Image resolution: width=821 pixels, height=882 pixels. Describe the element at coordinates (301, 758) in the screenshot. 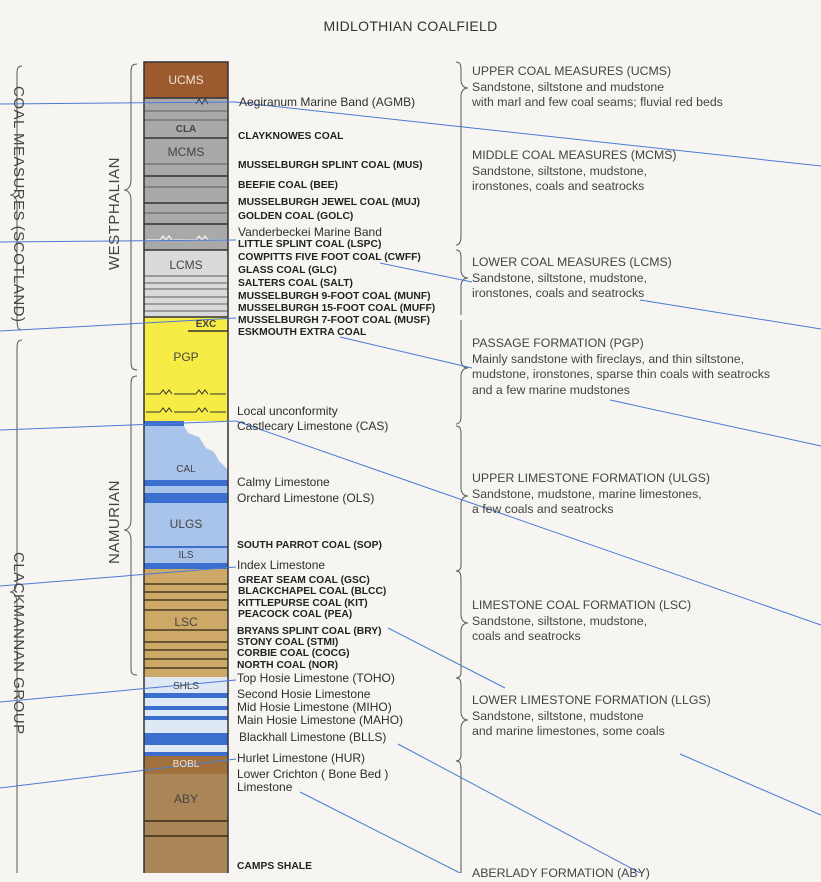

I see `layer-label: Hurlet Limestone (HUR)` at that location.